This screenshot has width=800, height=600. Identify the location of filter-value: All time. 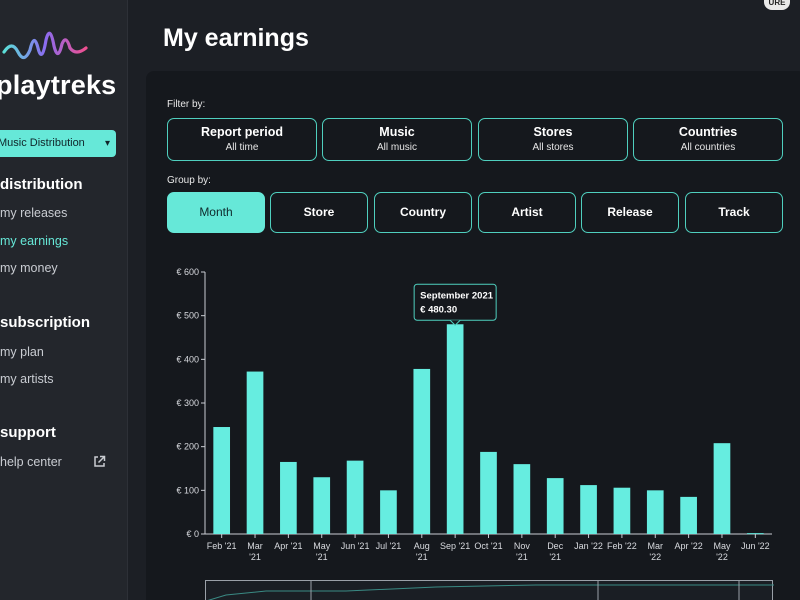
(242, 147).